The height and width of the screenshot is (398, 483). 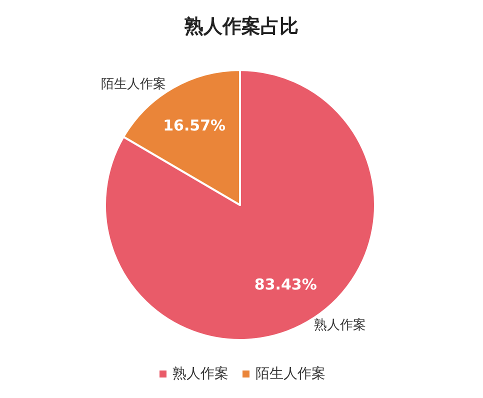 I want to click on slice-label: 熟人作案, so click(x=340, y=325).